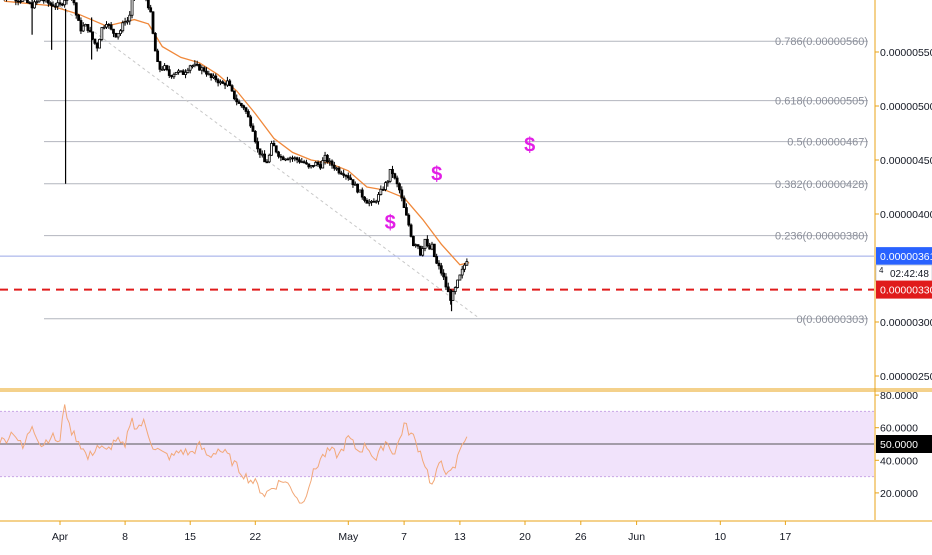  I want to click on time-tick-label-8: 26, so click(581, 537).